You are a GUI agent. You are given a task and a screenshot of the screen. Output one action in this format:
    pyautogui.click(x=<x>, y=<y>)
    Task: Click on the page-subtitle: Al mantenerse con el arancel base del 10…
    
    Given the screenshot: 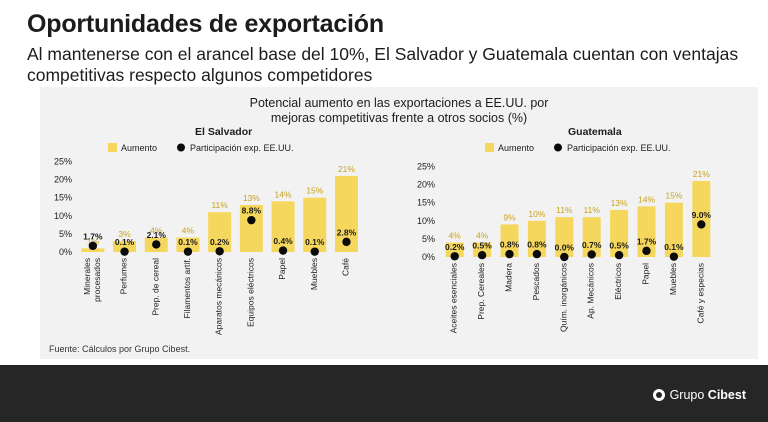 What is the action you would take?
    pyautogui.click(x=383, y=64)
    